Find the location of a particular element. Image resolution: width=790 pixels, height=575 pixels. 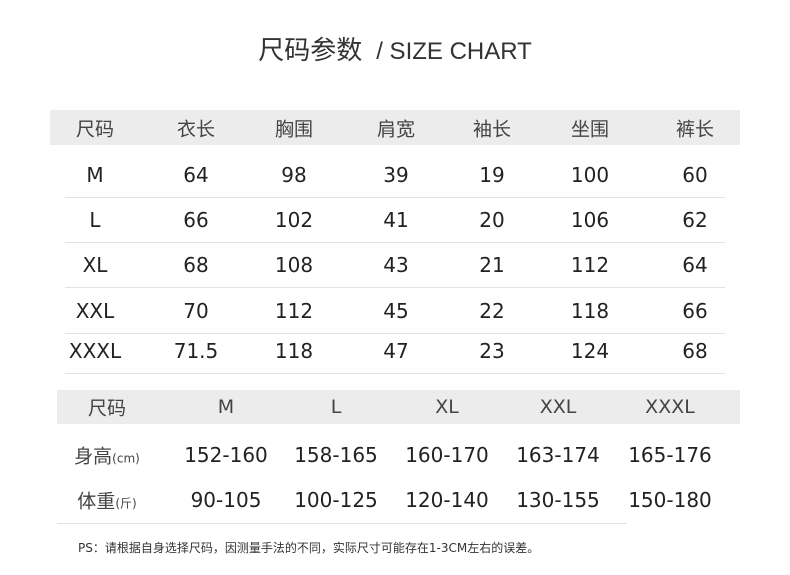

table-cell: 124 is located at coordinates (590, 351).